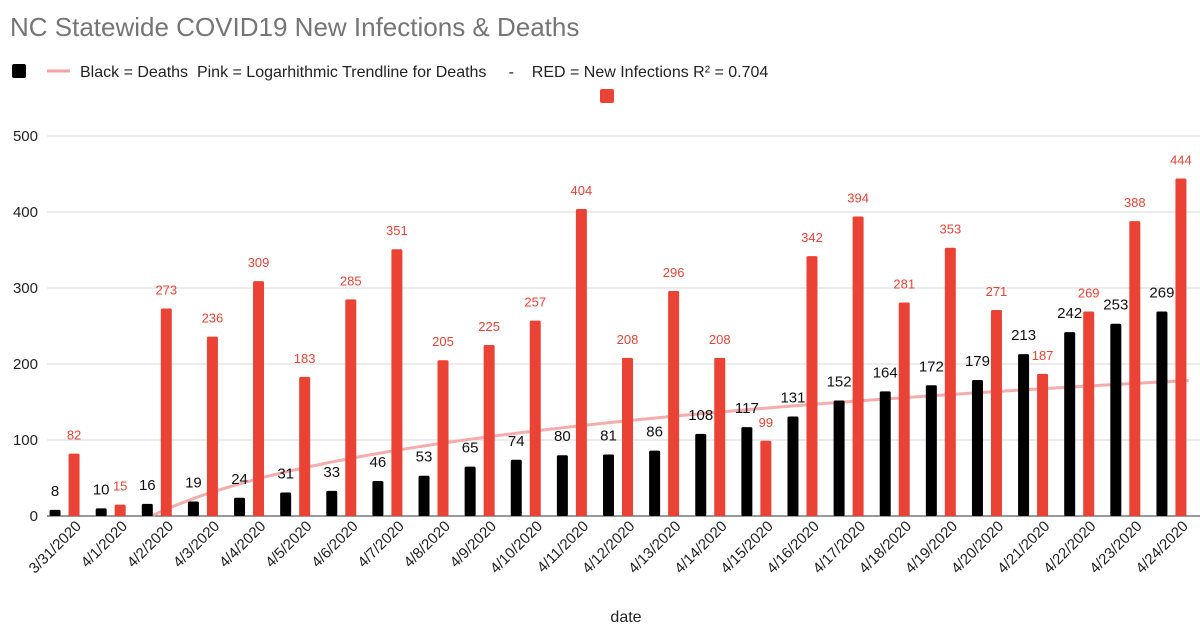 This screenshot has height=627, width=1200. I want to click on legend-swatch-infections, so click(607, 96).